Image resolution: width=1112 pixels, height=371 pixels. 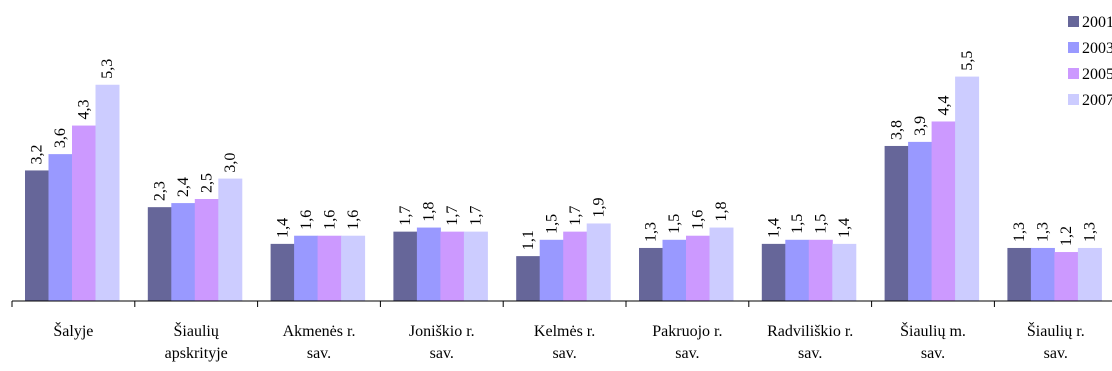 What do you see at coordinates (60, 138) in the screenshot?
I see `data-label: 3,6` at bounding box center [60, 138].